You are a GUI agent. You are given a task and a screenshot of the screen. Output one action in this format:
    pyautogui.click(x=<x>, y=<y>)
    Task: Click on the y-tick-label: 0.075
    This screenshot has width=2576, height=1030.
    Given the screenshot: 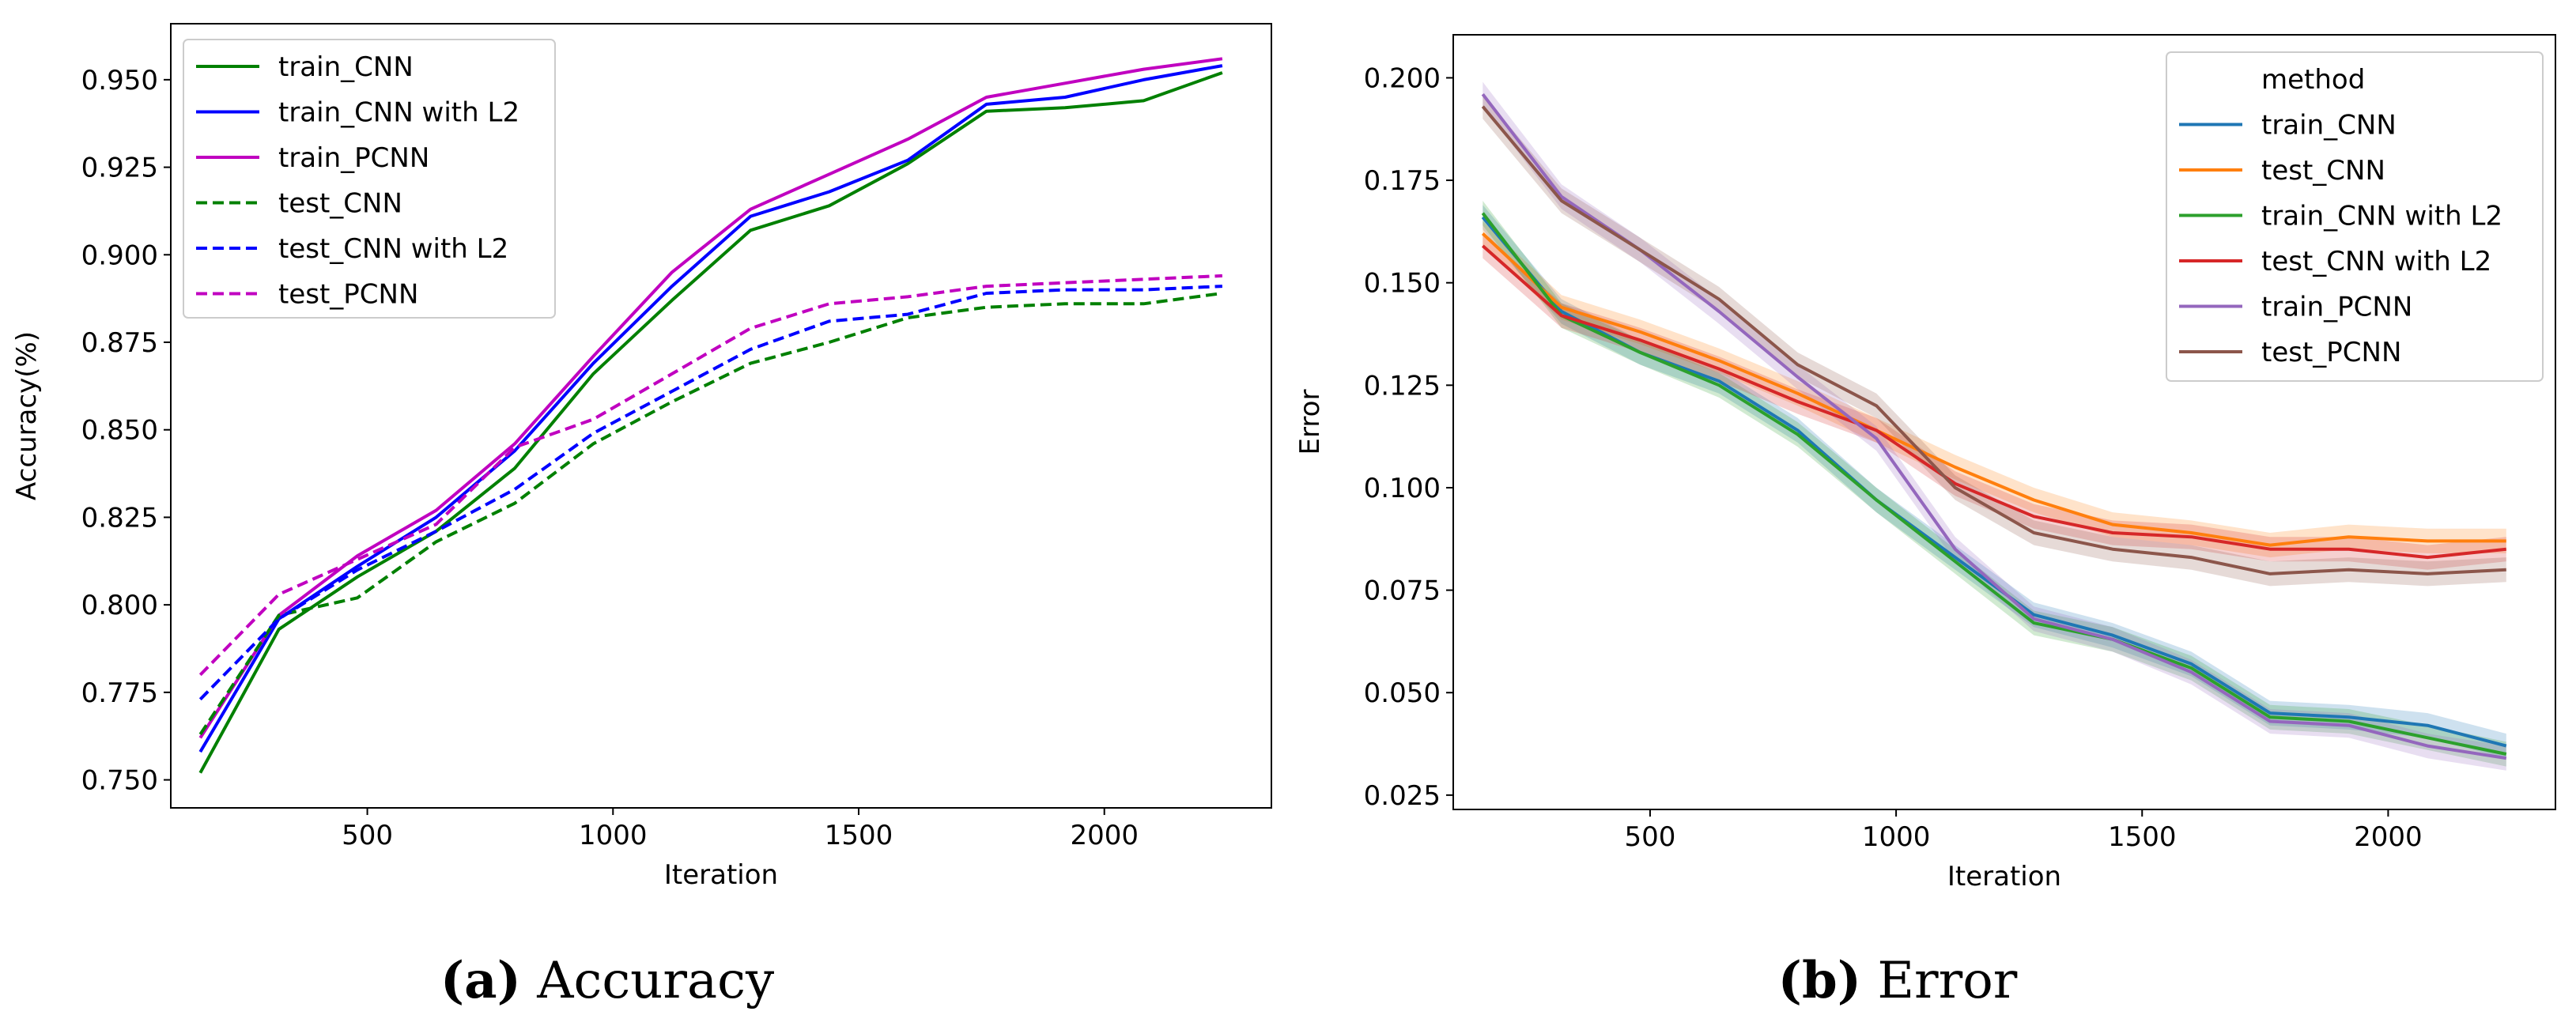 What is the action you would take?
    pyautogui.click(x=1402, y=591)
    